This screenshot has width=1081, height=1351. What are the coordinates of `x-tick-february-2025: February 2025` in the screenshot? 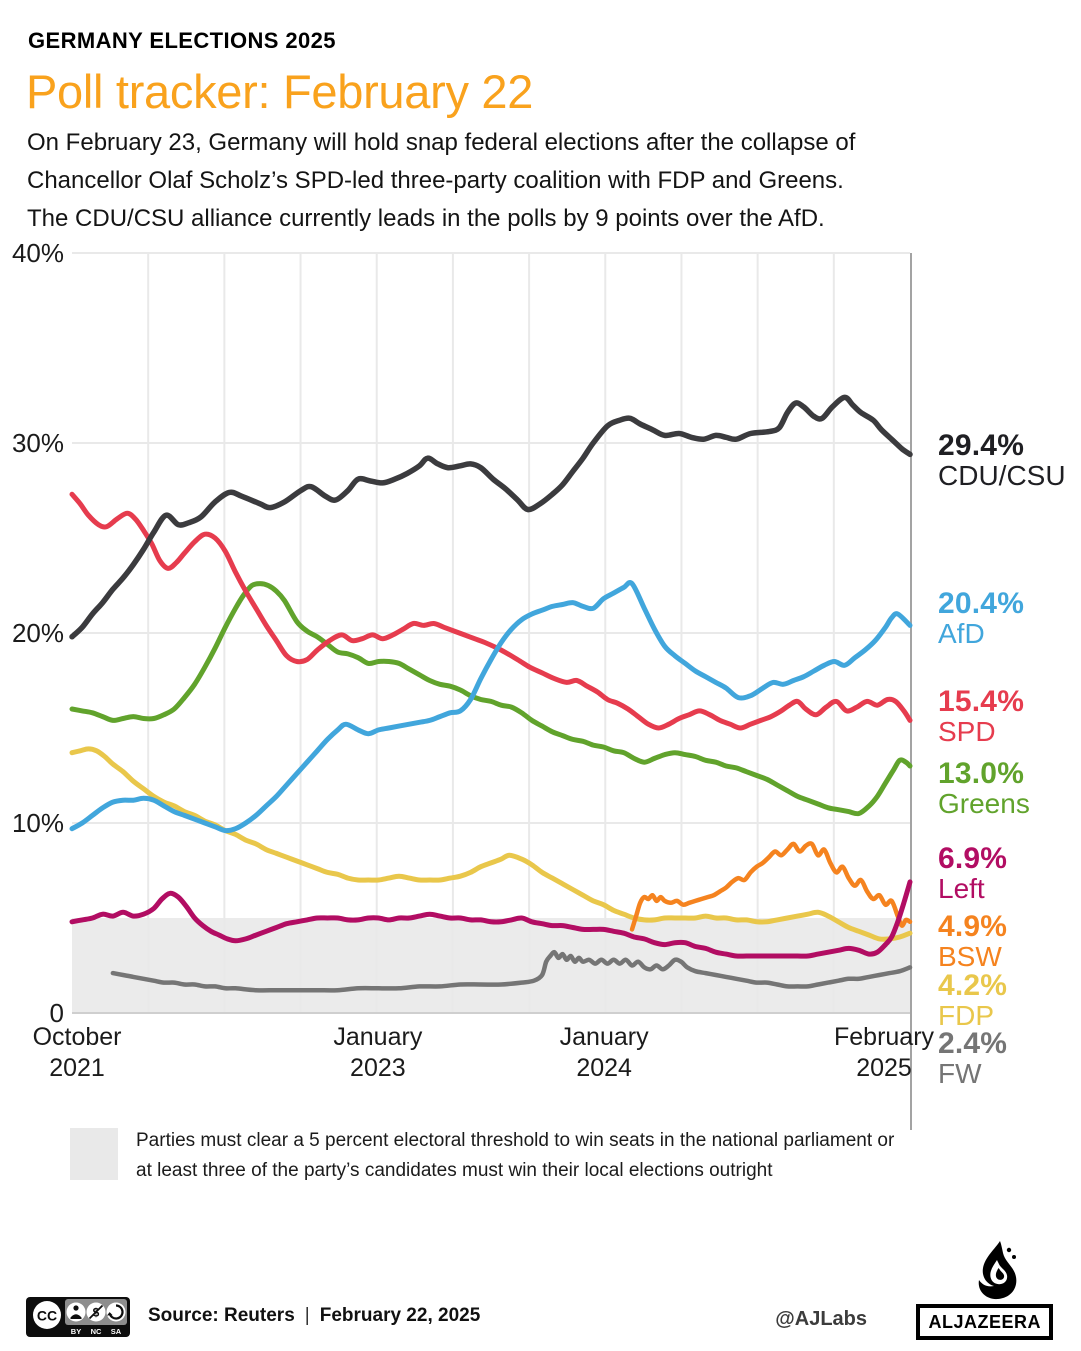 It's located at (884, 1053).